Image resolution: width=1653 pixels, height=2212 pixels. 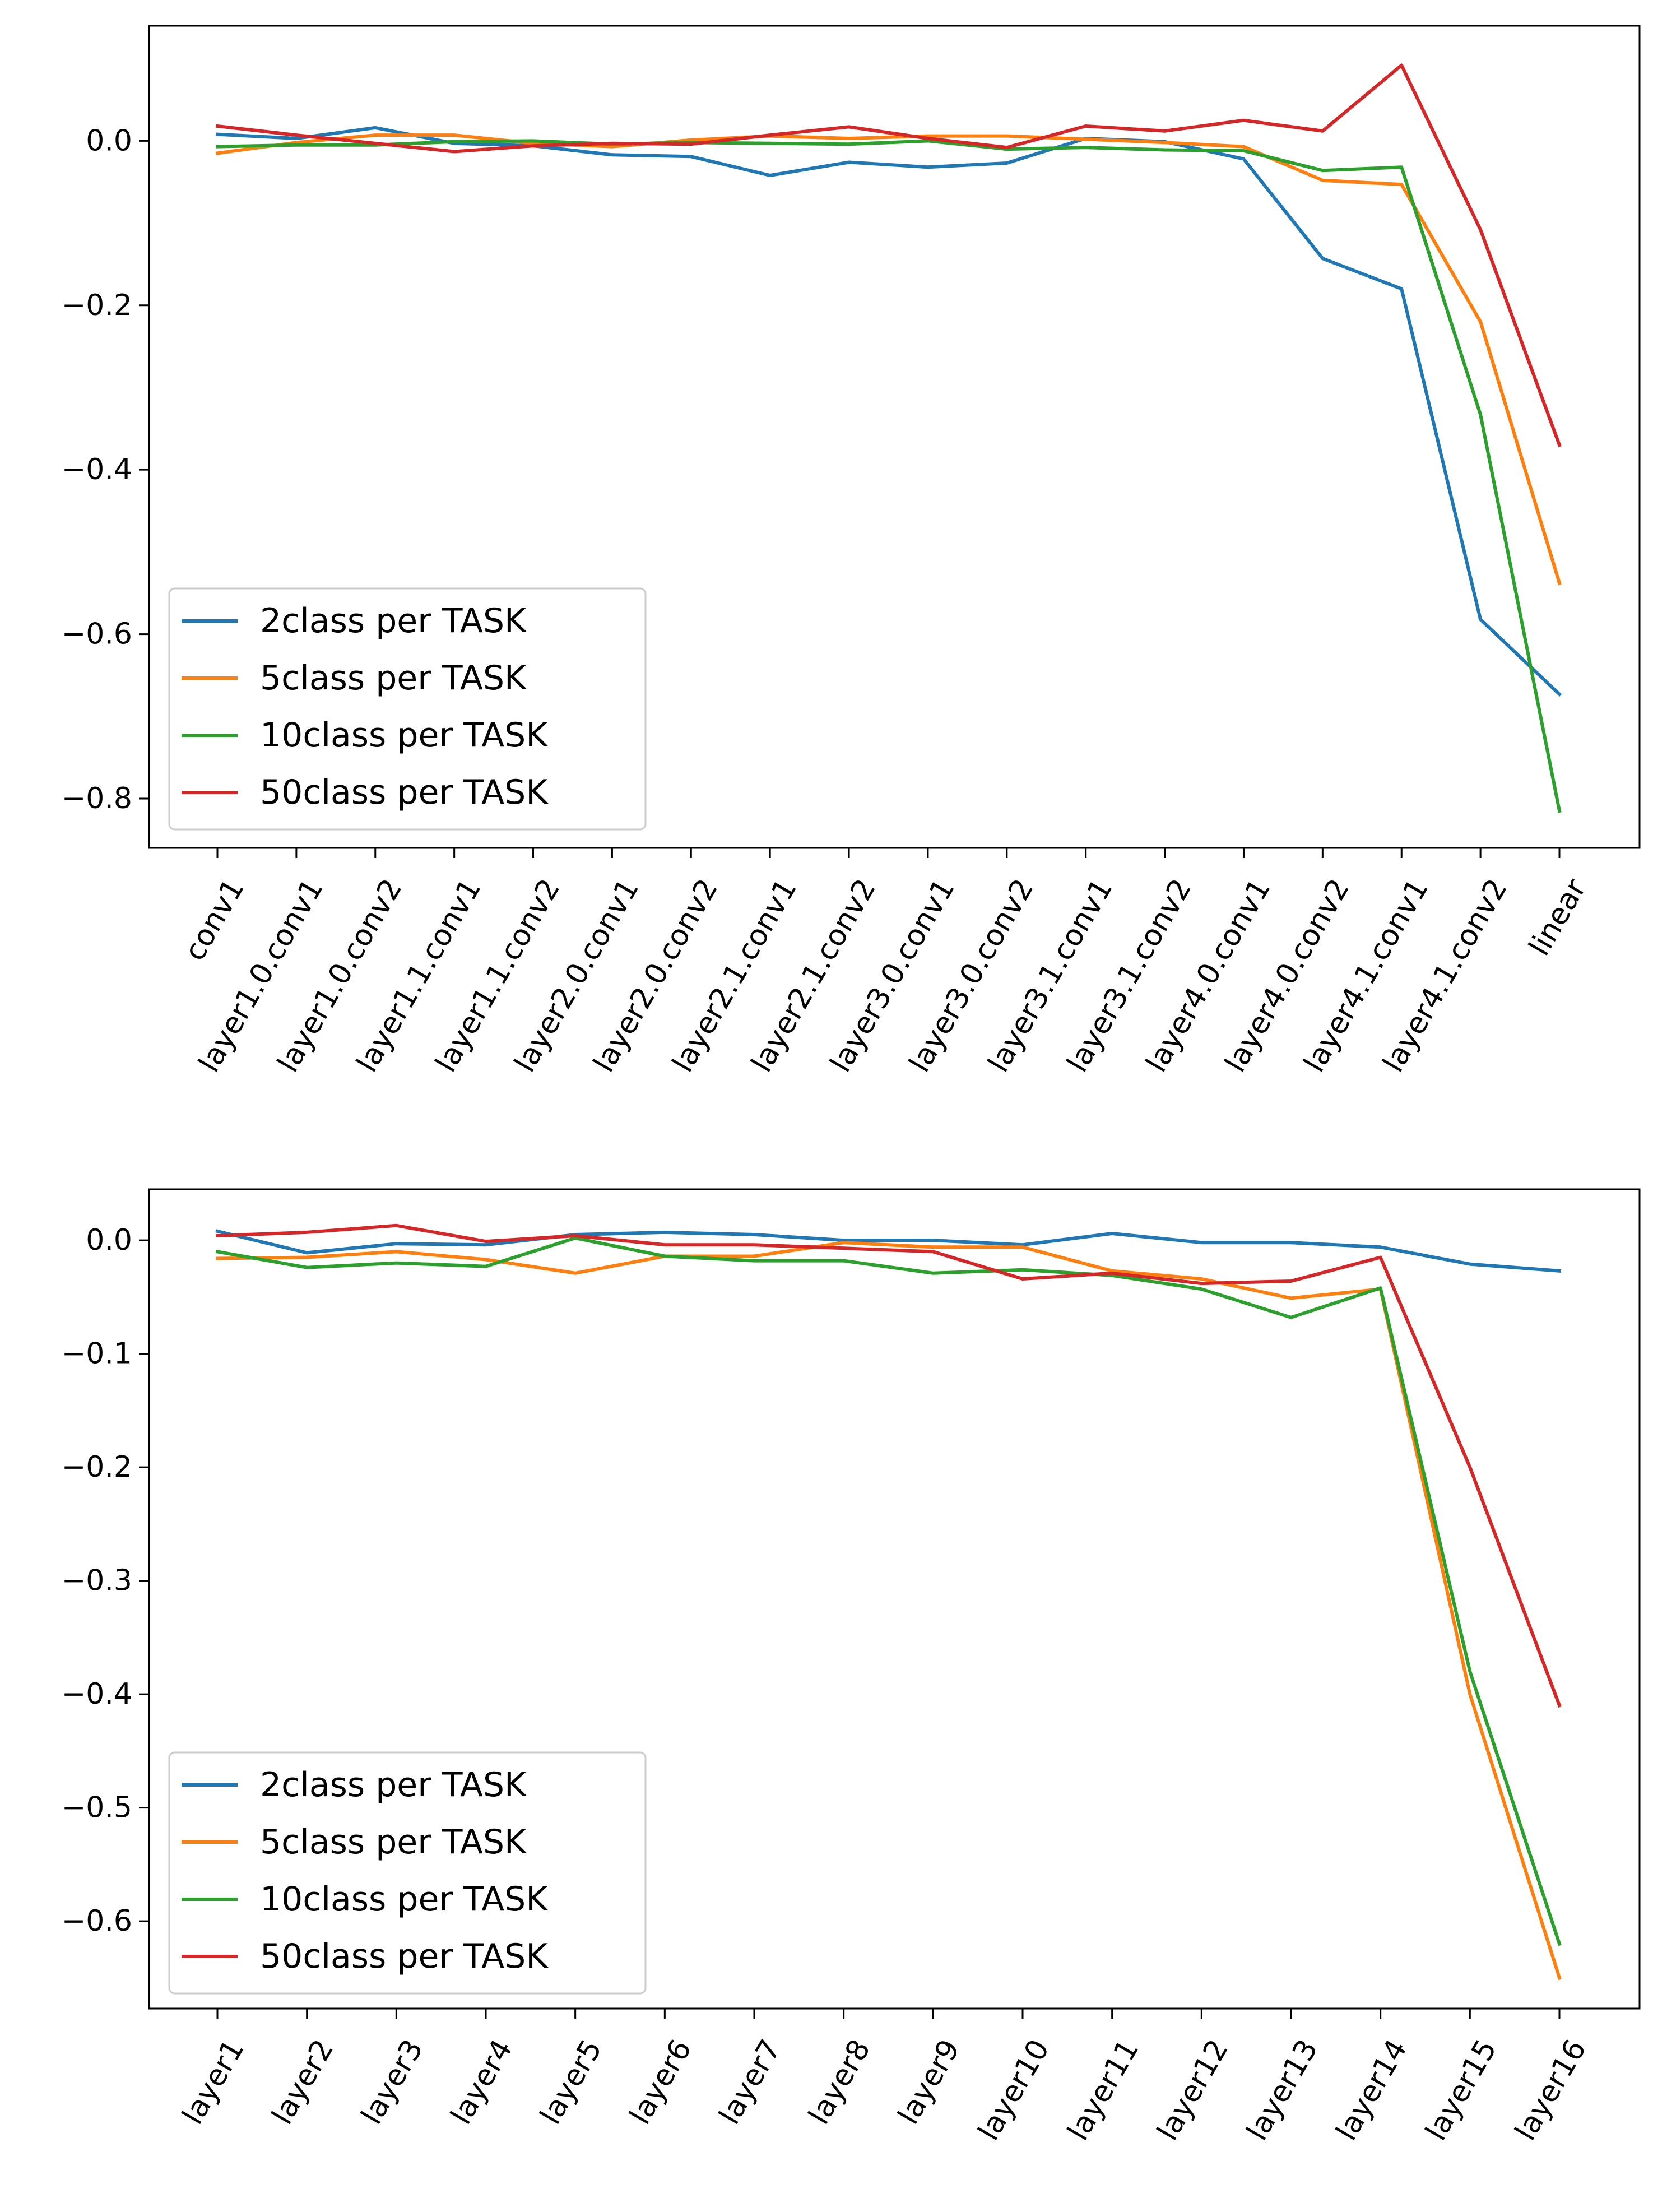 What do you see at coordinates (888, 255) in the screenshot?
I see `series-line-50class-per-task` at bounding box center [888, 255].